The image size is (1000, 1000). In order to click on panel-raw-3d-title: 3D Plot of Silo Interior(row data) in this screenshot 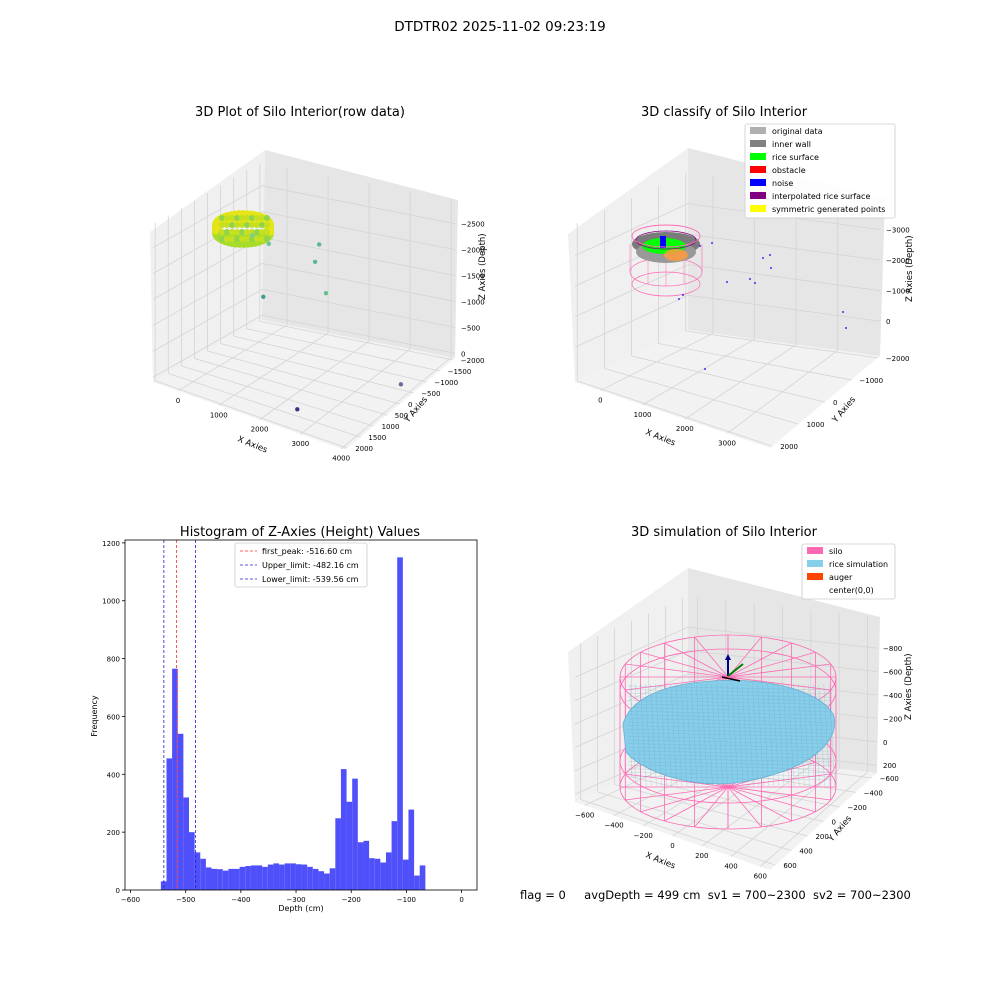, I will do `click(300, 112)`.